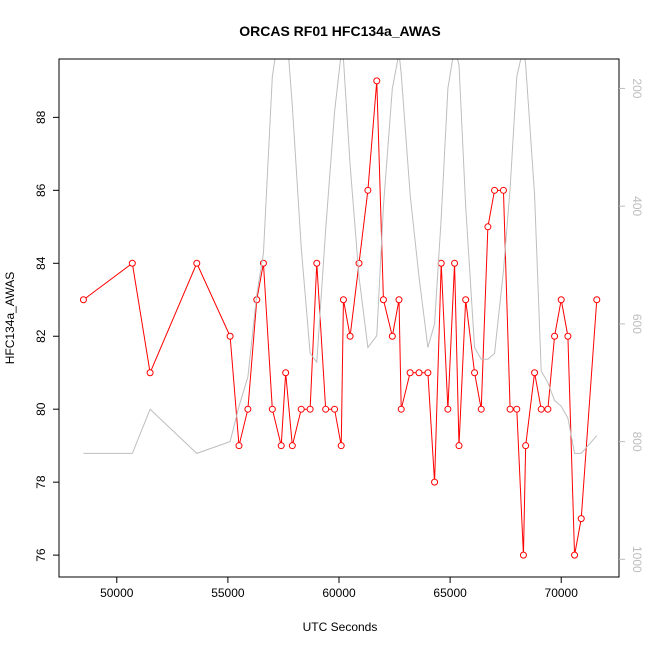  I want to click on y-tick-label: 76, so click(41, 555).